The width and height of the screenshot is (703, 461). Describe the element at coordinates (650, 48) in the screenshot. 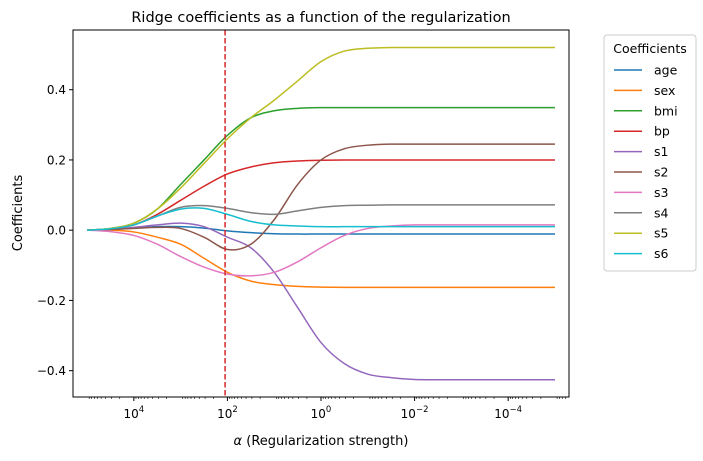

I see `legend-title: Coefficients` at that location.